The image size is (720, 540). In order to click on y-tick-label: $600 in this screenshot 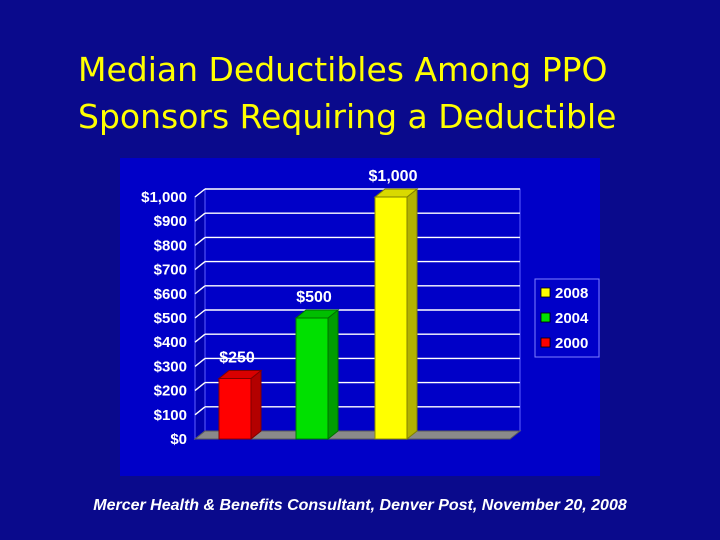, I will do `click(170, 294)`.